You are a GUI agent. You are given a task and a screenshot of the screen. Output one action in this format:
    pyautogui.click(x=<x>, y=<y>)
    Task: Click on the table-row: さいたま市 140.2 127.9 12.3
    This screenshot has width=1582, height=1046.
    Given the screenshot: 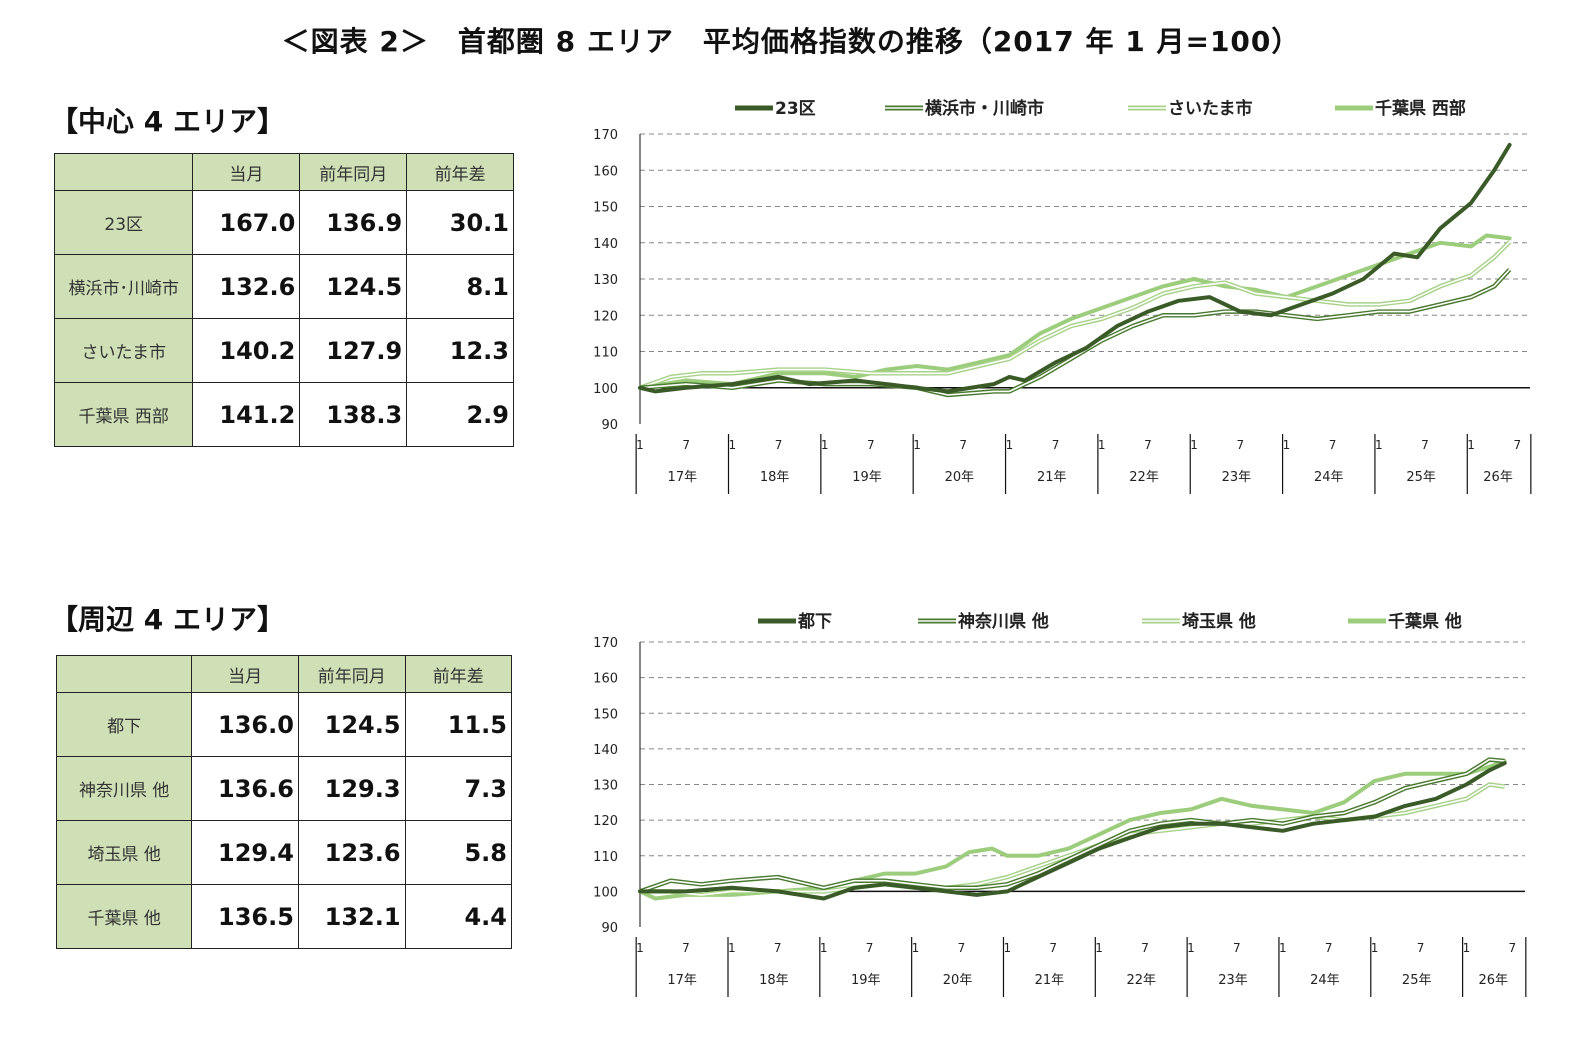 What is the action you would take?
    pyautogui.click(x=283, y=350)
    